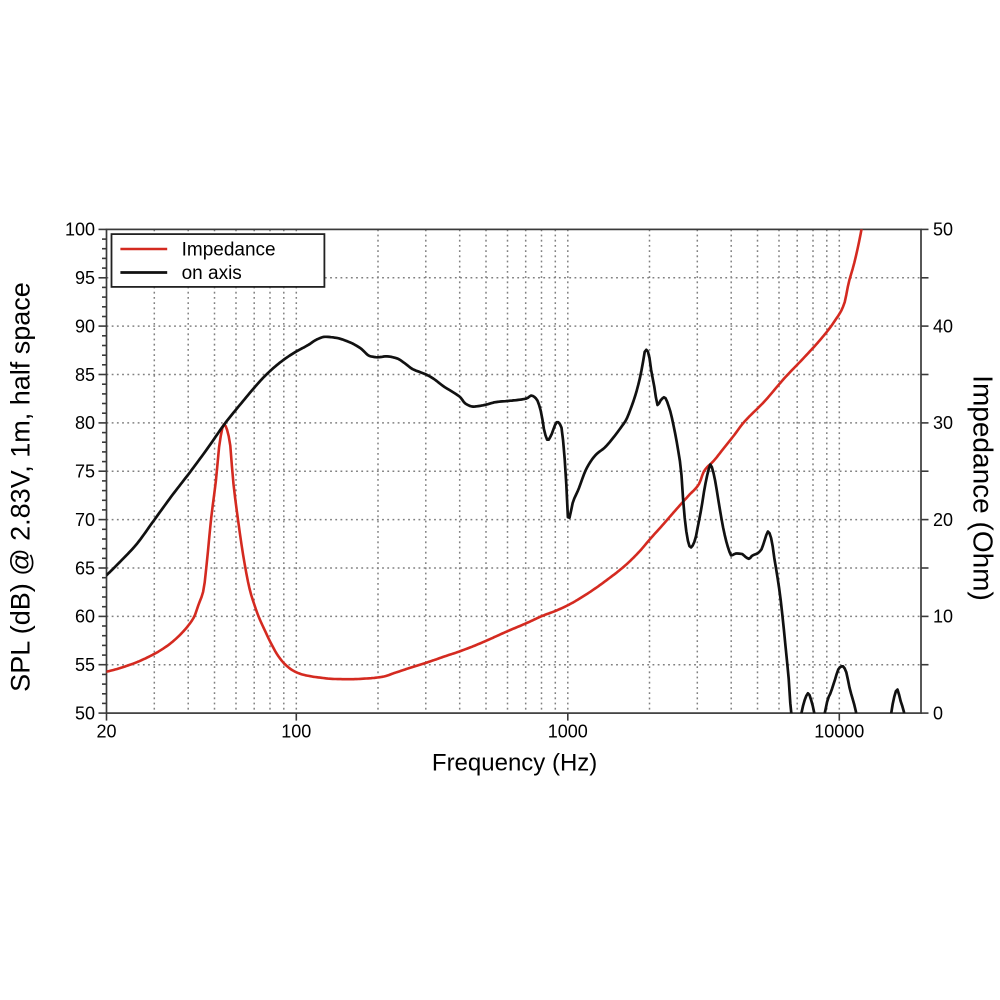 The image size is (1000, 1000). I want to click on svg-text: 1000, so click(568, 732).